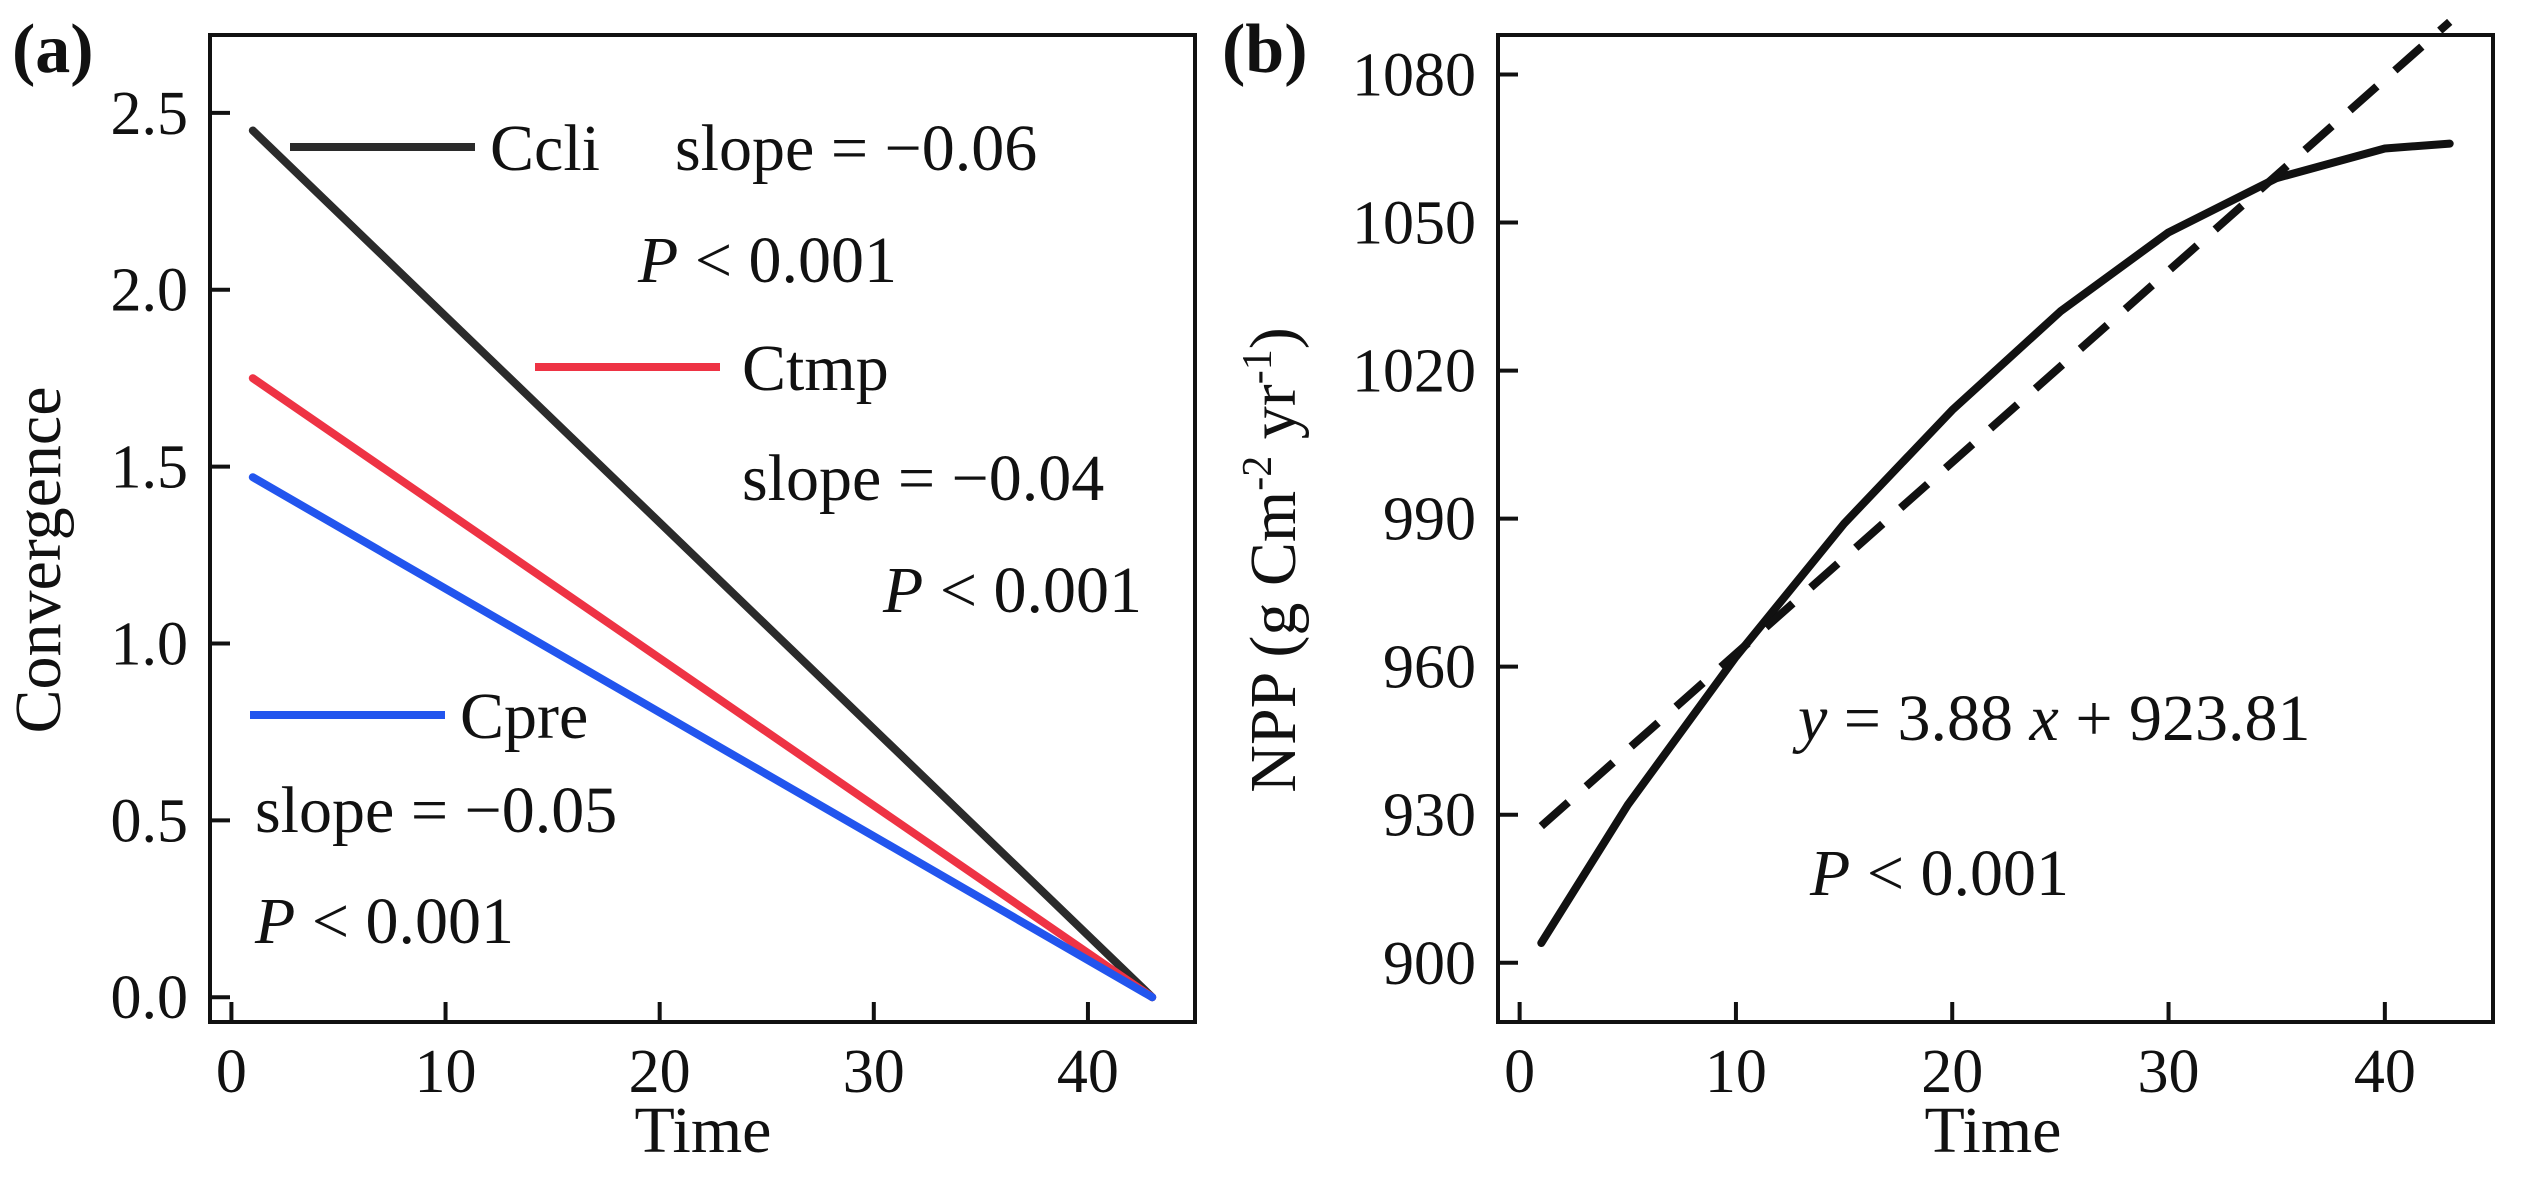  Describe the element at coordinates (1414, 372) in the screenshot. I see `panel-b-y-tick-label: 1020` at that location.